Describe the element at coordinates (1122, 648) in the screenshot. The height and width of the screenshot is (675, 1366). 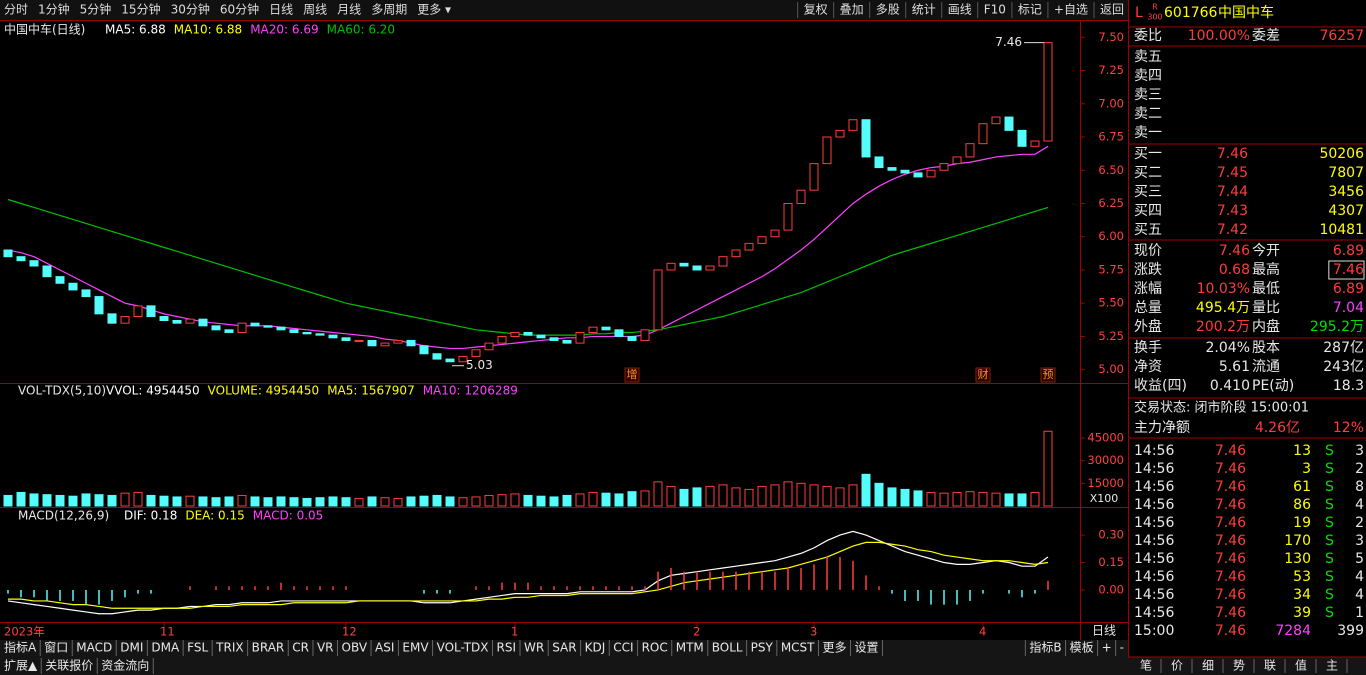
I see `tab: -` at that location.